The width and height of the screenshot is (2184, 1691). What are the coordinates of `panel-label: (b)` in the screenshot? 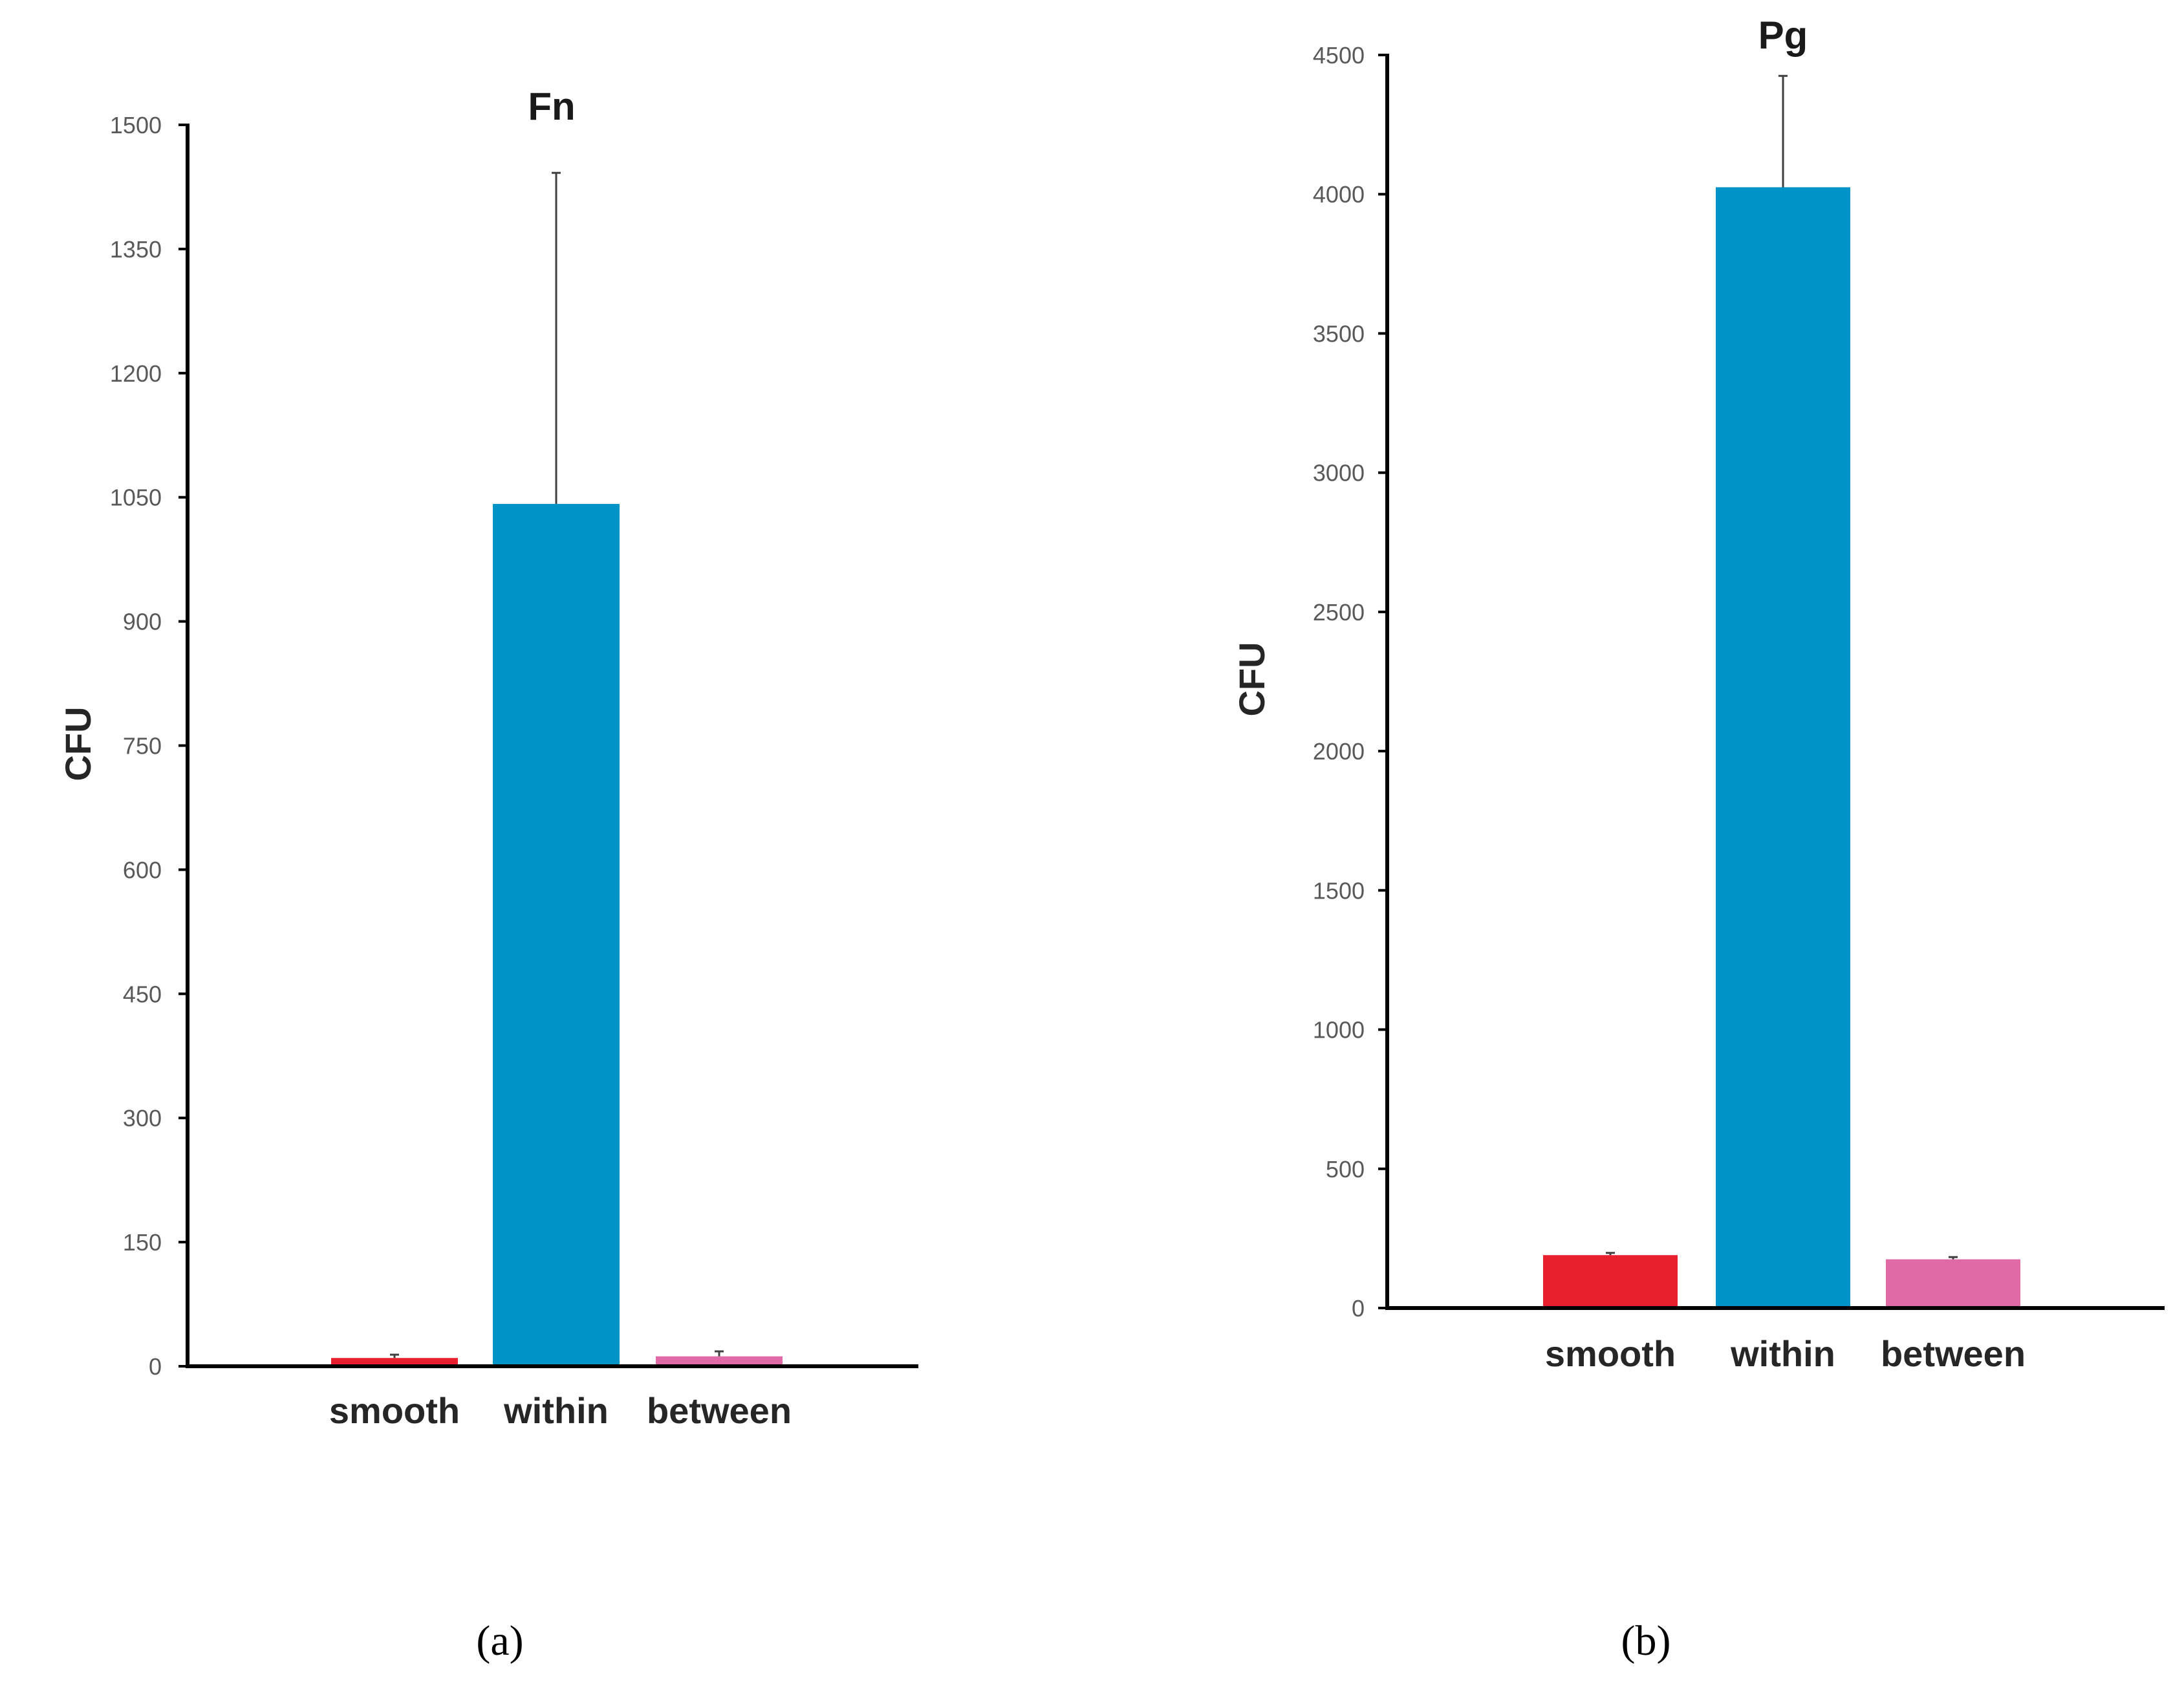 It's located at (1646, 1641).